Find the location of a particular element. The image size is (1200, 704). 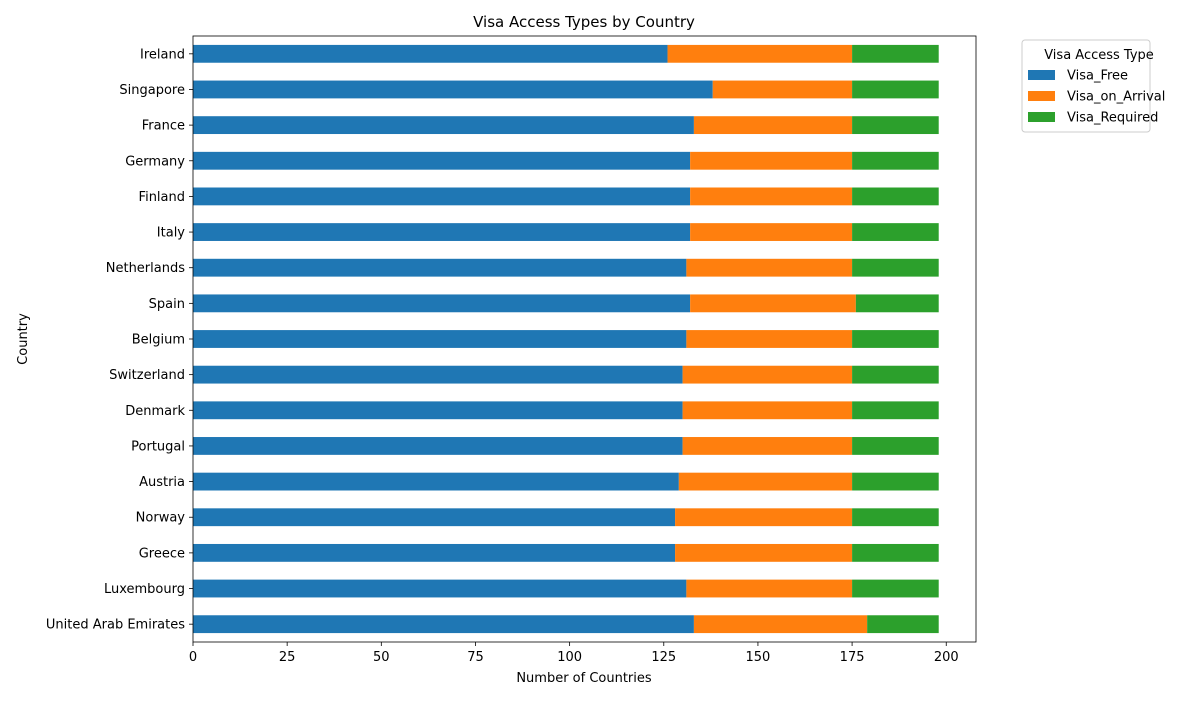

bar-visa-on-arrival-luxembourg is located at coordinates (769, 588).